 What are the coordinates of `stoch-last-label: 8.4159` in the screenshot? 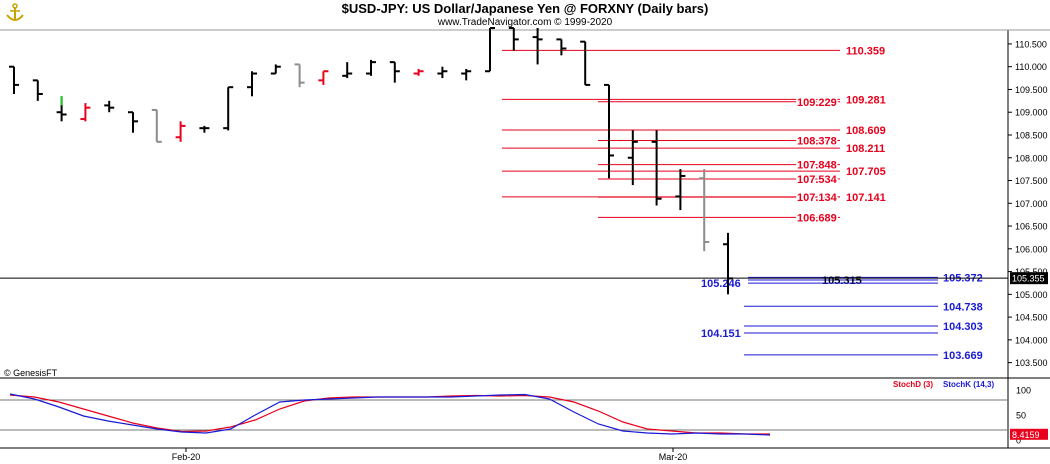 It's located at (1026, 435).